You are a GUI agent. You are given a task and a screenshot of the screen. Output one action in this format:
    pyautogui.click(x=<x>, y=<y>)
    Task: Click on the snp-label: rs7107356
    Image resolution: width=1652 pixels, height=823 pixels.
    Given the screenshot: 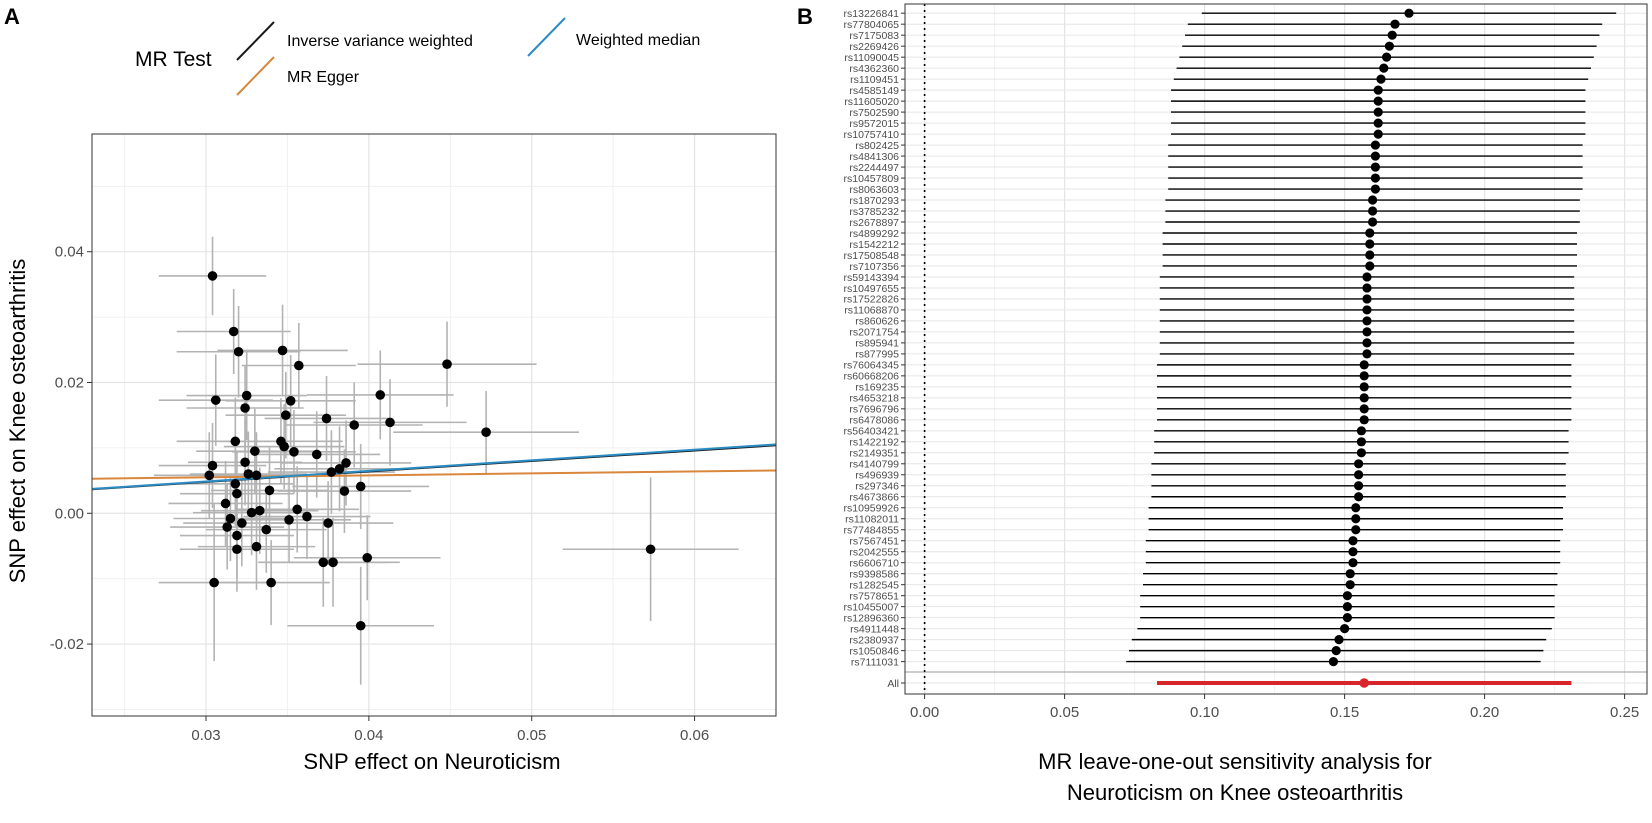 What is the action you would take?
    pyautogui.click(x=874, y=267)
    